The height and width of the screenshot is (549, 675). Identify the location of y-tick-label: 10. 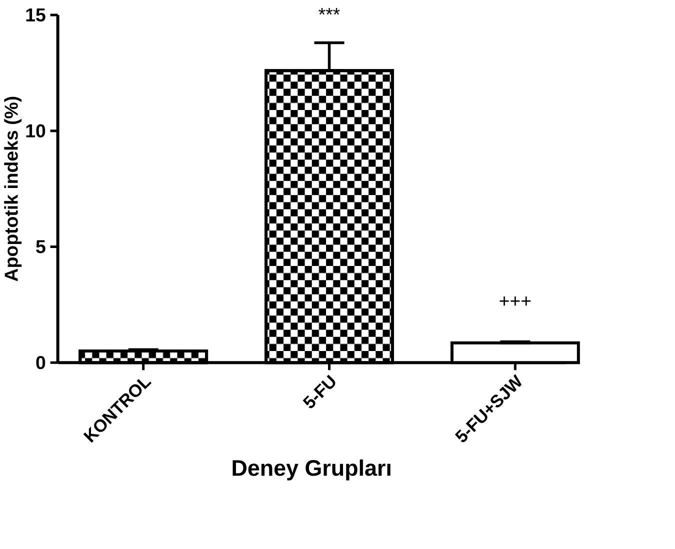
(36, 131).